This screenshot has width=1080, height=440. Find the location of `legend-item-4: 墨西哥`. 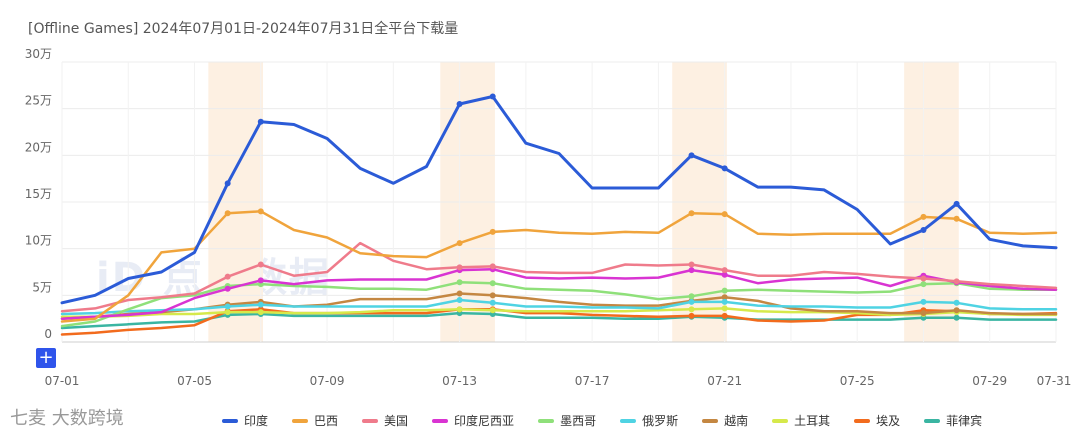

legend-item-4: 墨西哥 is located at coordinates (567, 420).